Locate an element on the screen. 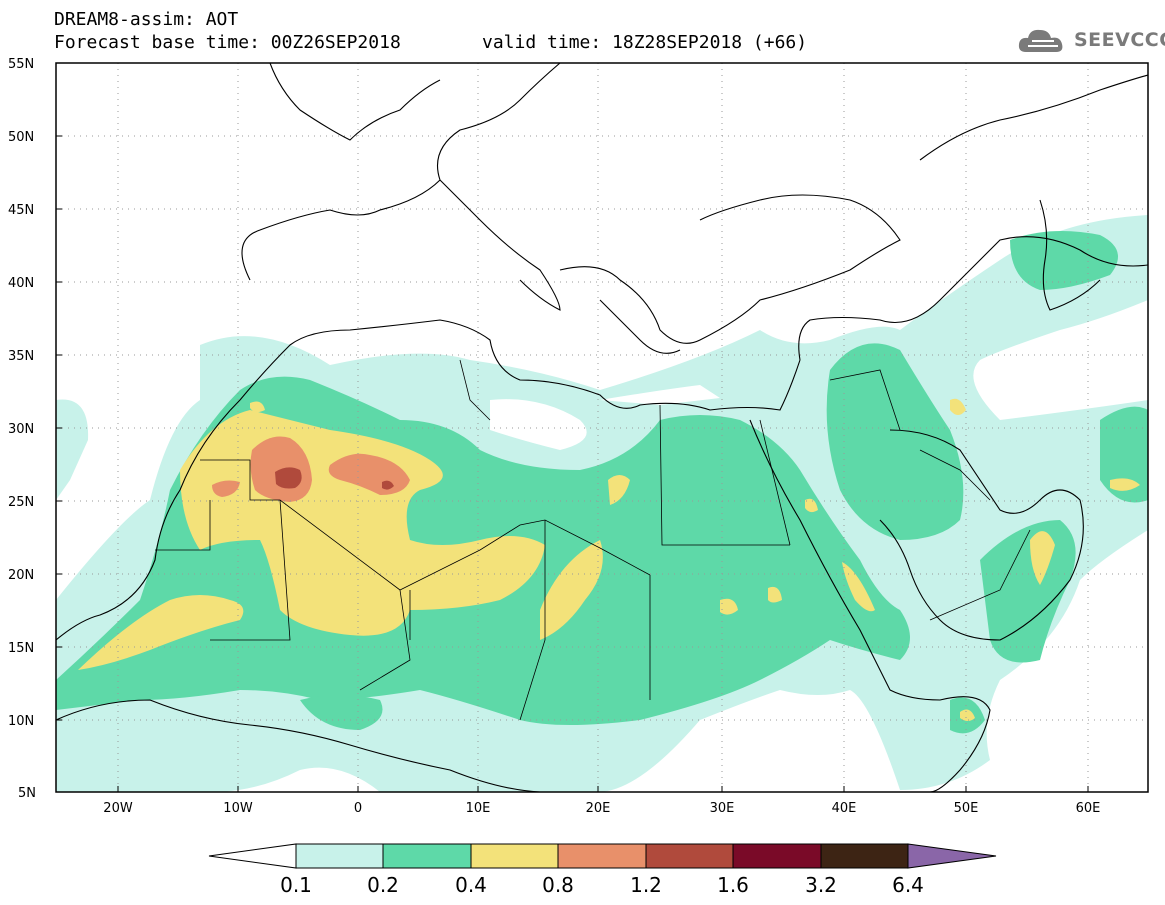 This screenshot has width=1165, height=905. colorbar-label: 0.2 is located at coordinates (383, 885).